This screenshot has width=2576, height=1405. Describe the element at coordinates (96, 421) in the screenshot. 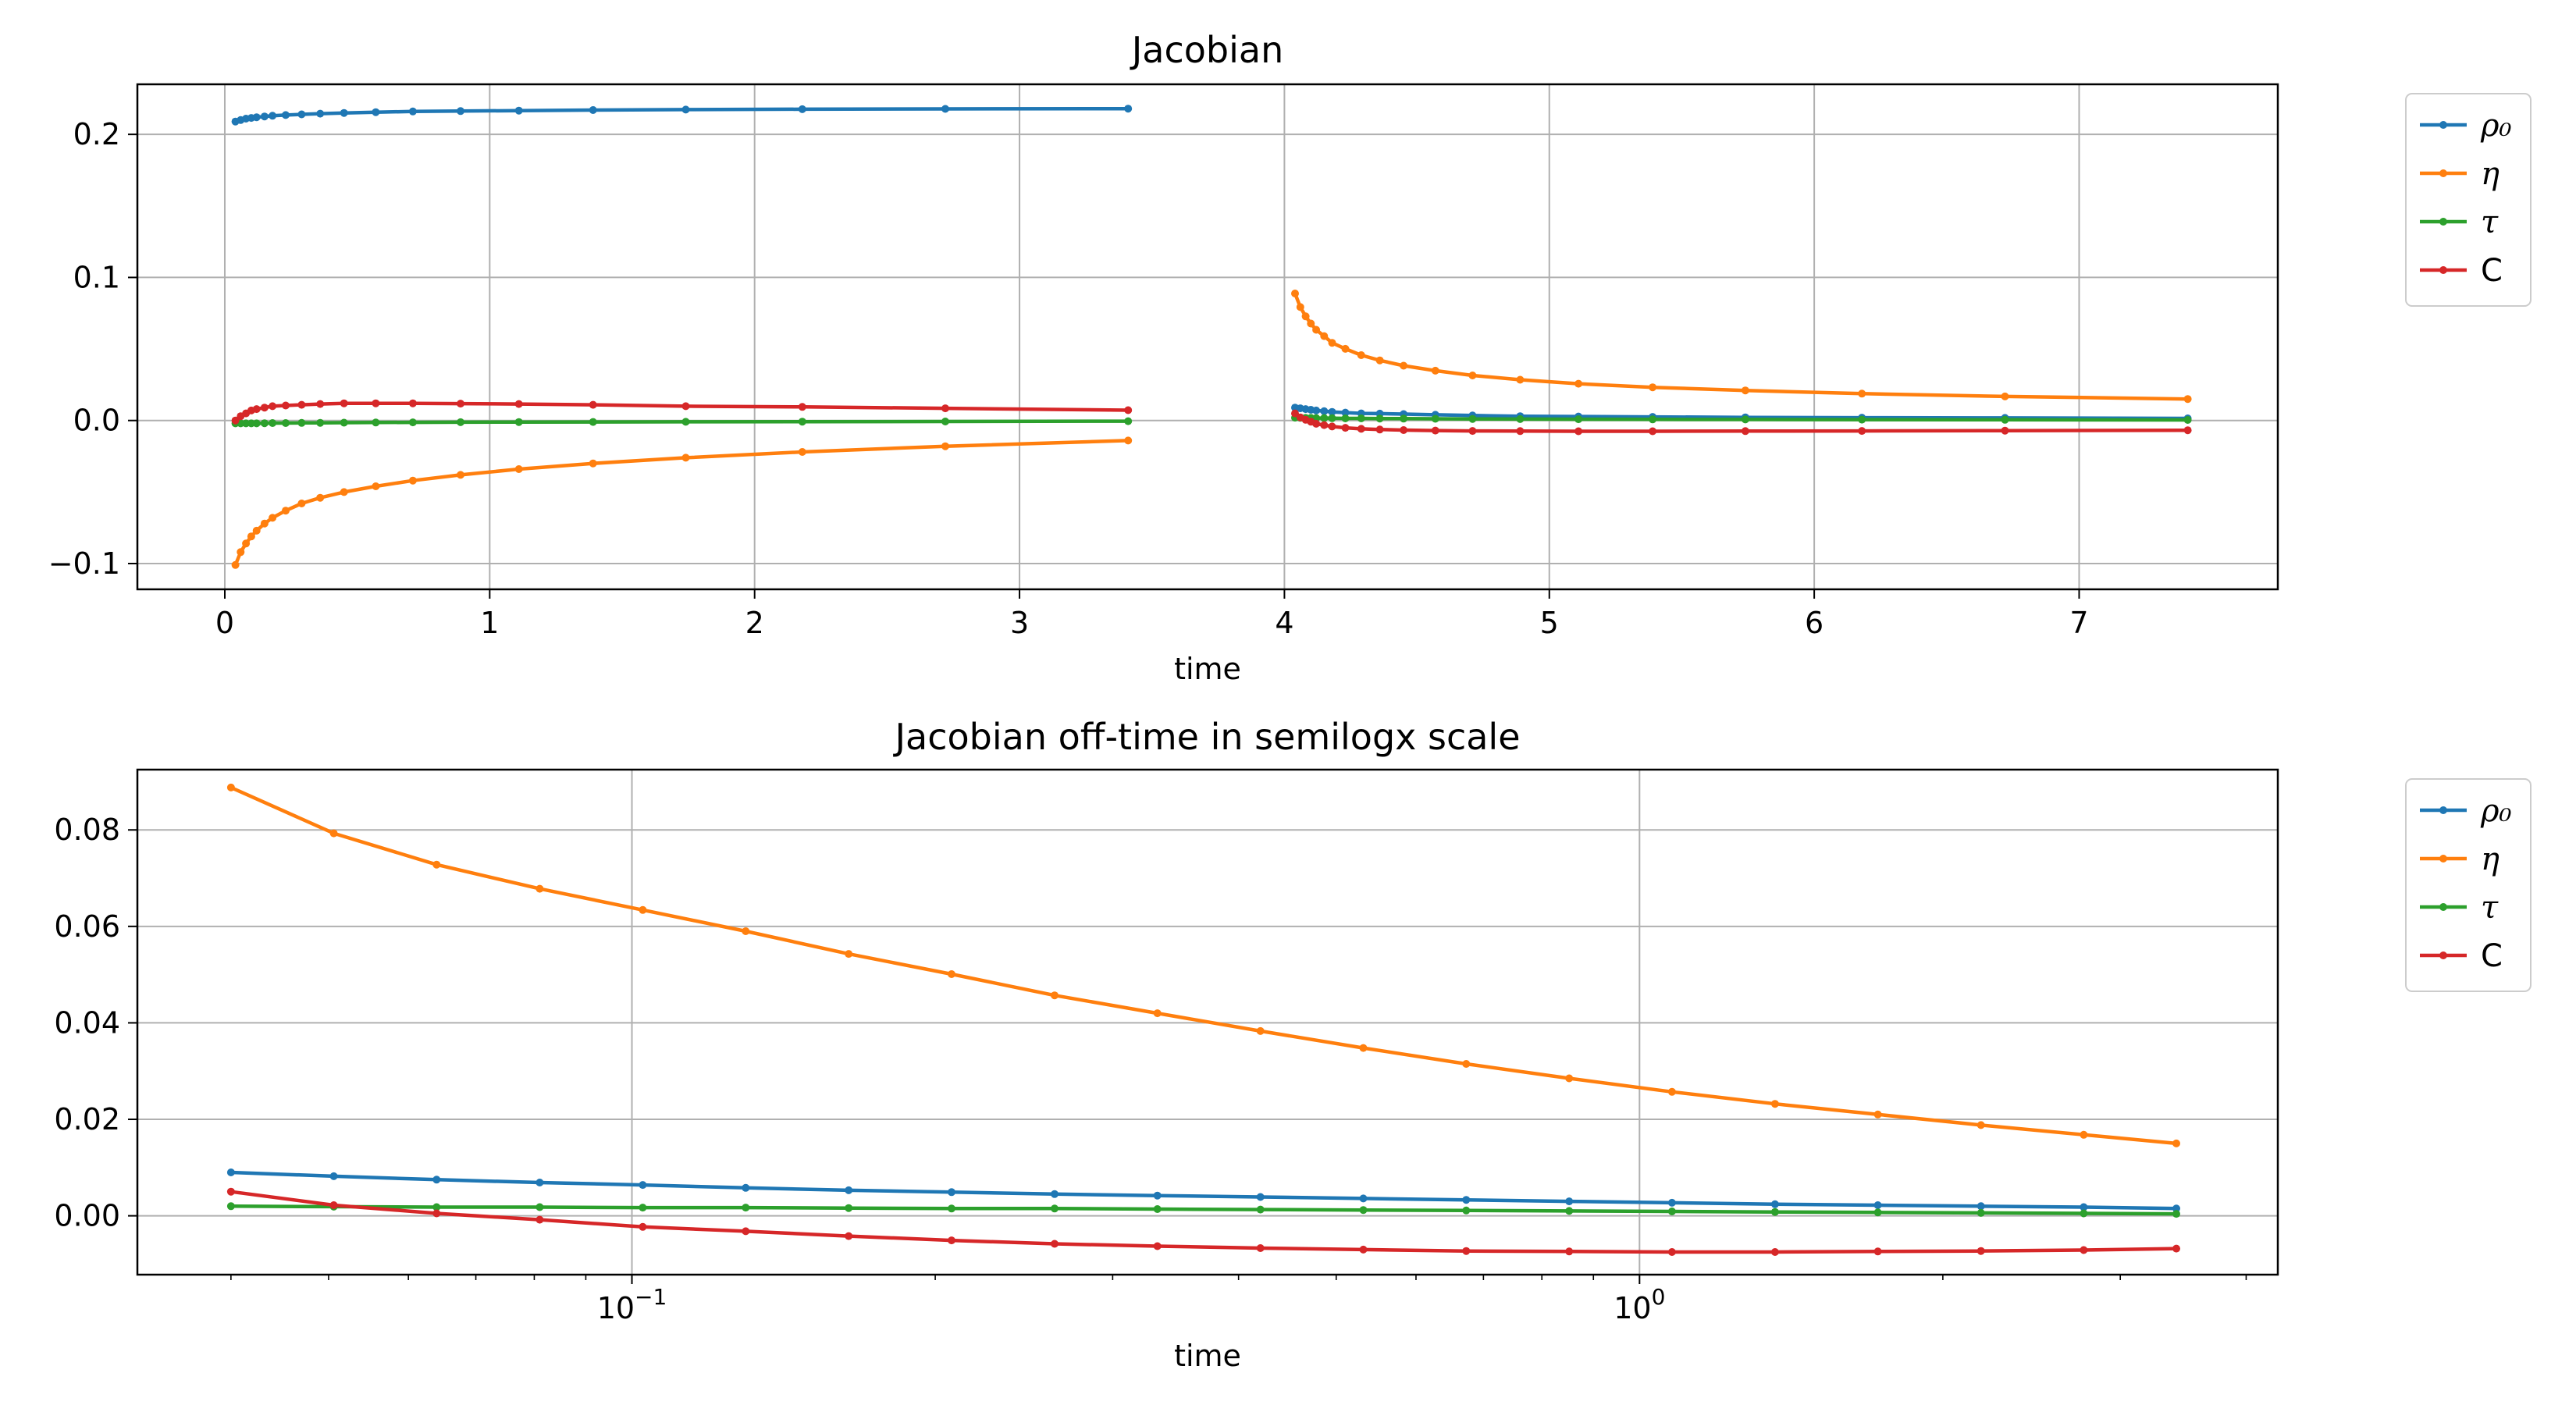

I see `y-tick-label: 0.0` at that location.